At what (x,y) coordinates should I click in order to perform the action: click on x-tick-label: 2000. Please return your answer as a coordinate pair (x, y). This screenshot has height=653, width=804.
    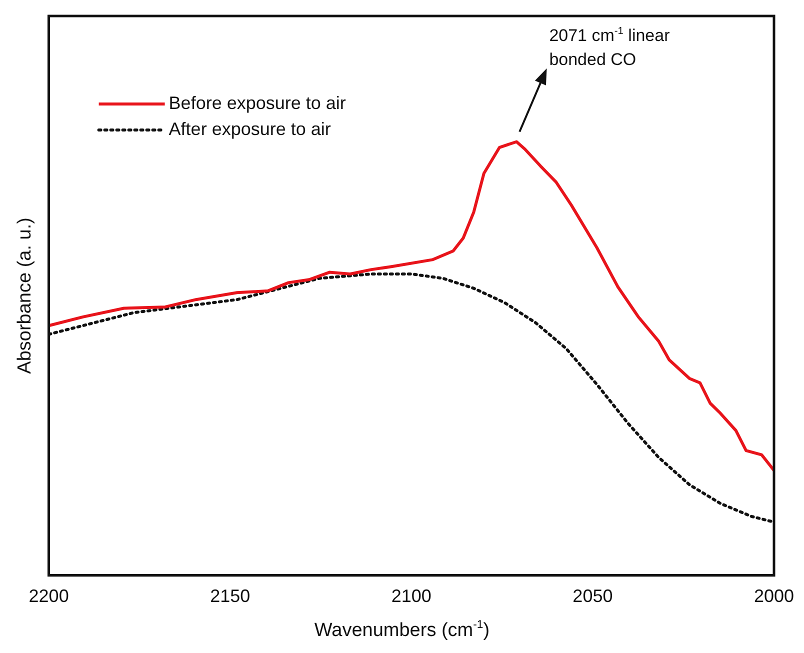
    Looking at the image, I should click on (774, 596).